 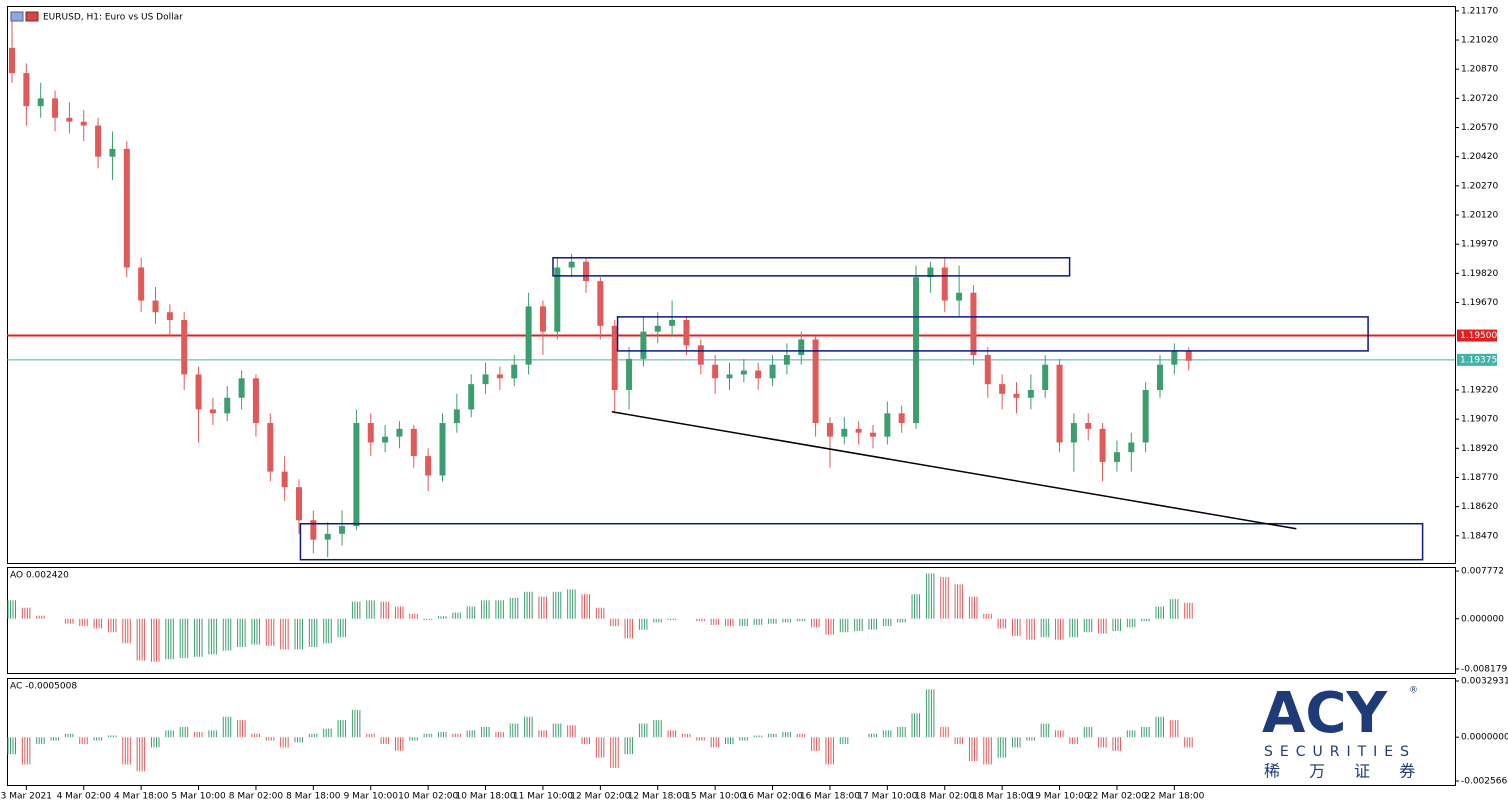 What do you see at coordinates (84, 797) in the screenshot?
I see `x-tick-label: 4 Mar 02:00` at bounding box center [84, 797].